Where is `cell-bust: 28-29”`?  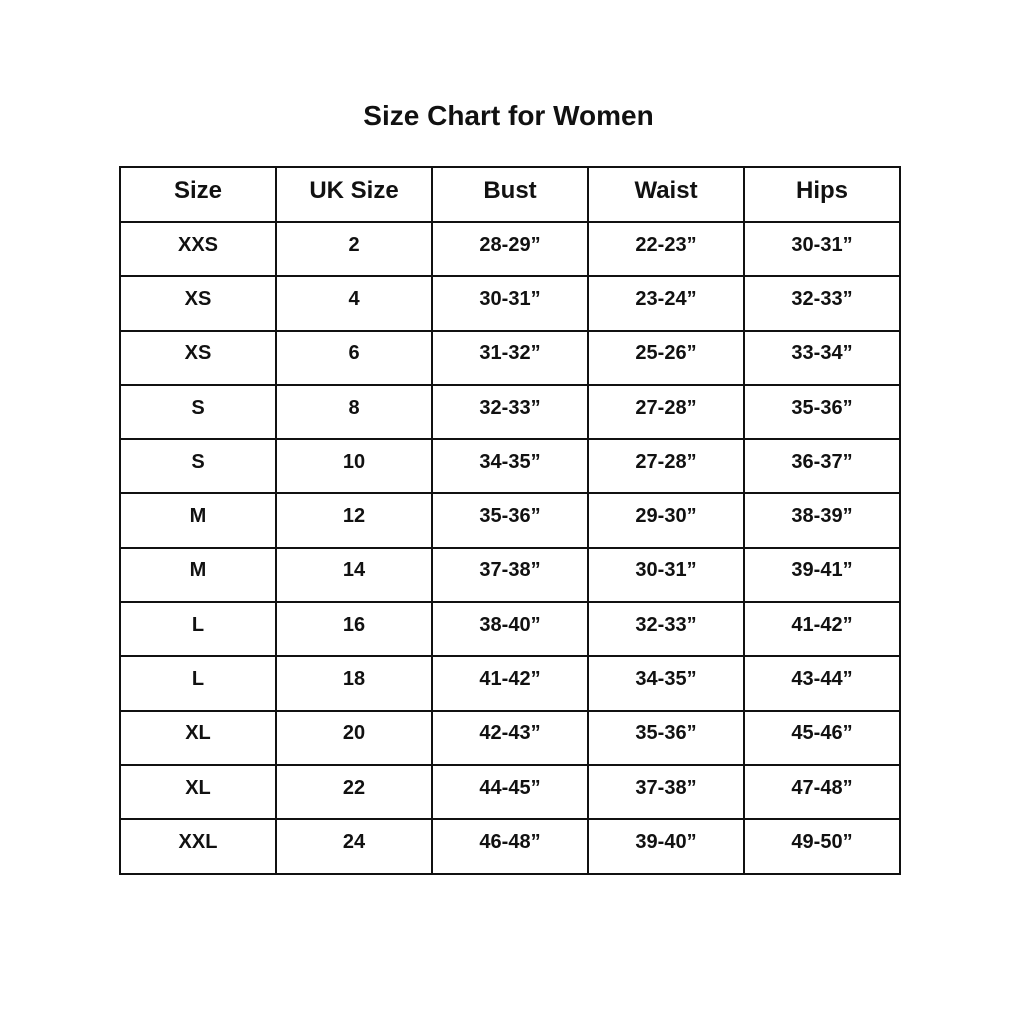 cell-bust: 28-29” is located at coordinates (510, 249).